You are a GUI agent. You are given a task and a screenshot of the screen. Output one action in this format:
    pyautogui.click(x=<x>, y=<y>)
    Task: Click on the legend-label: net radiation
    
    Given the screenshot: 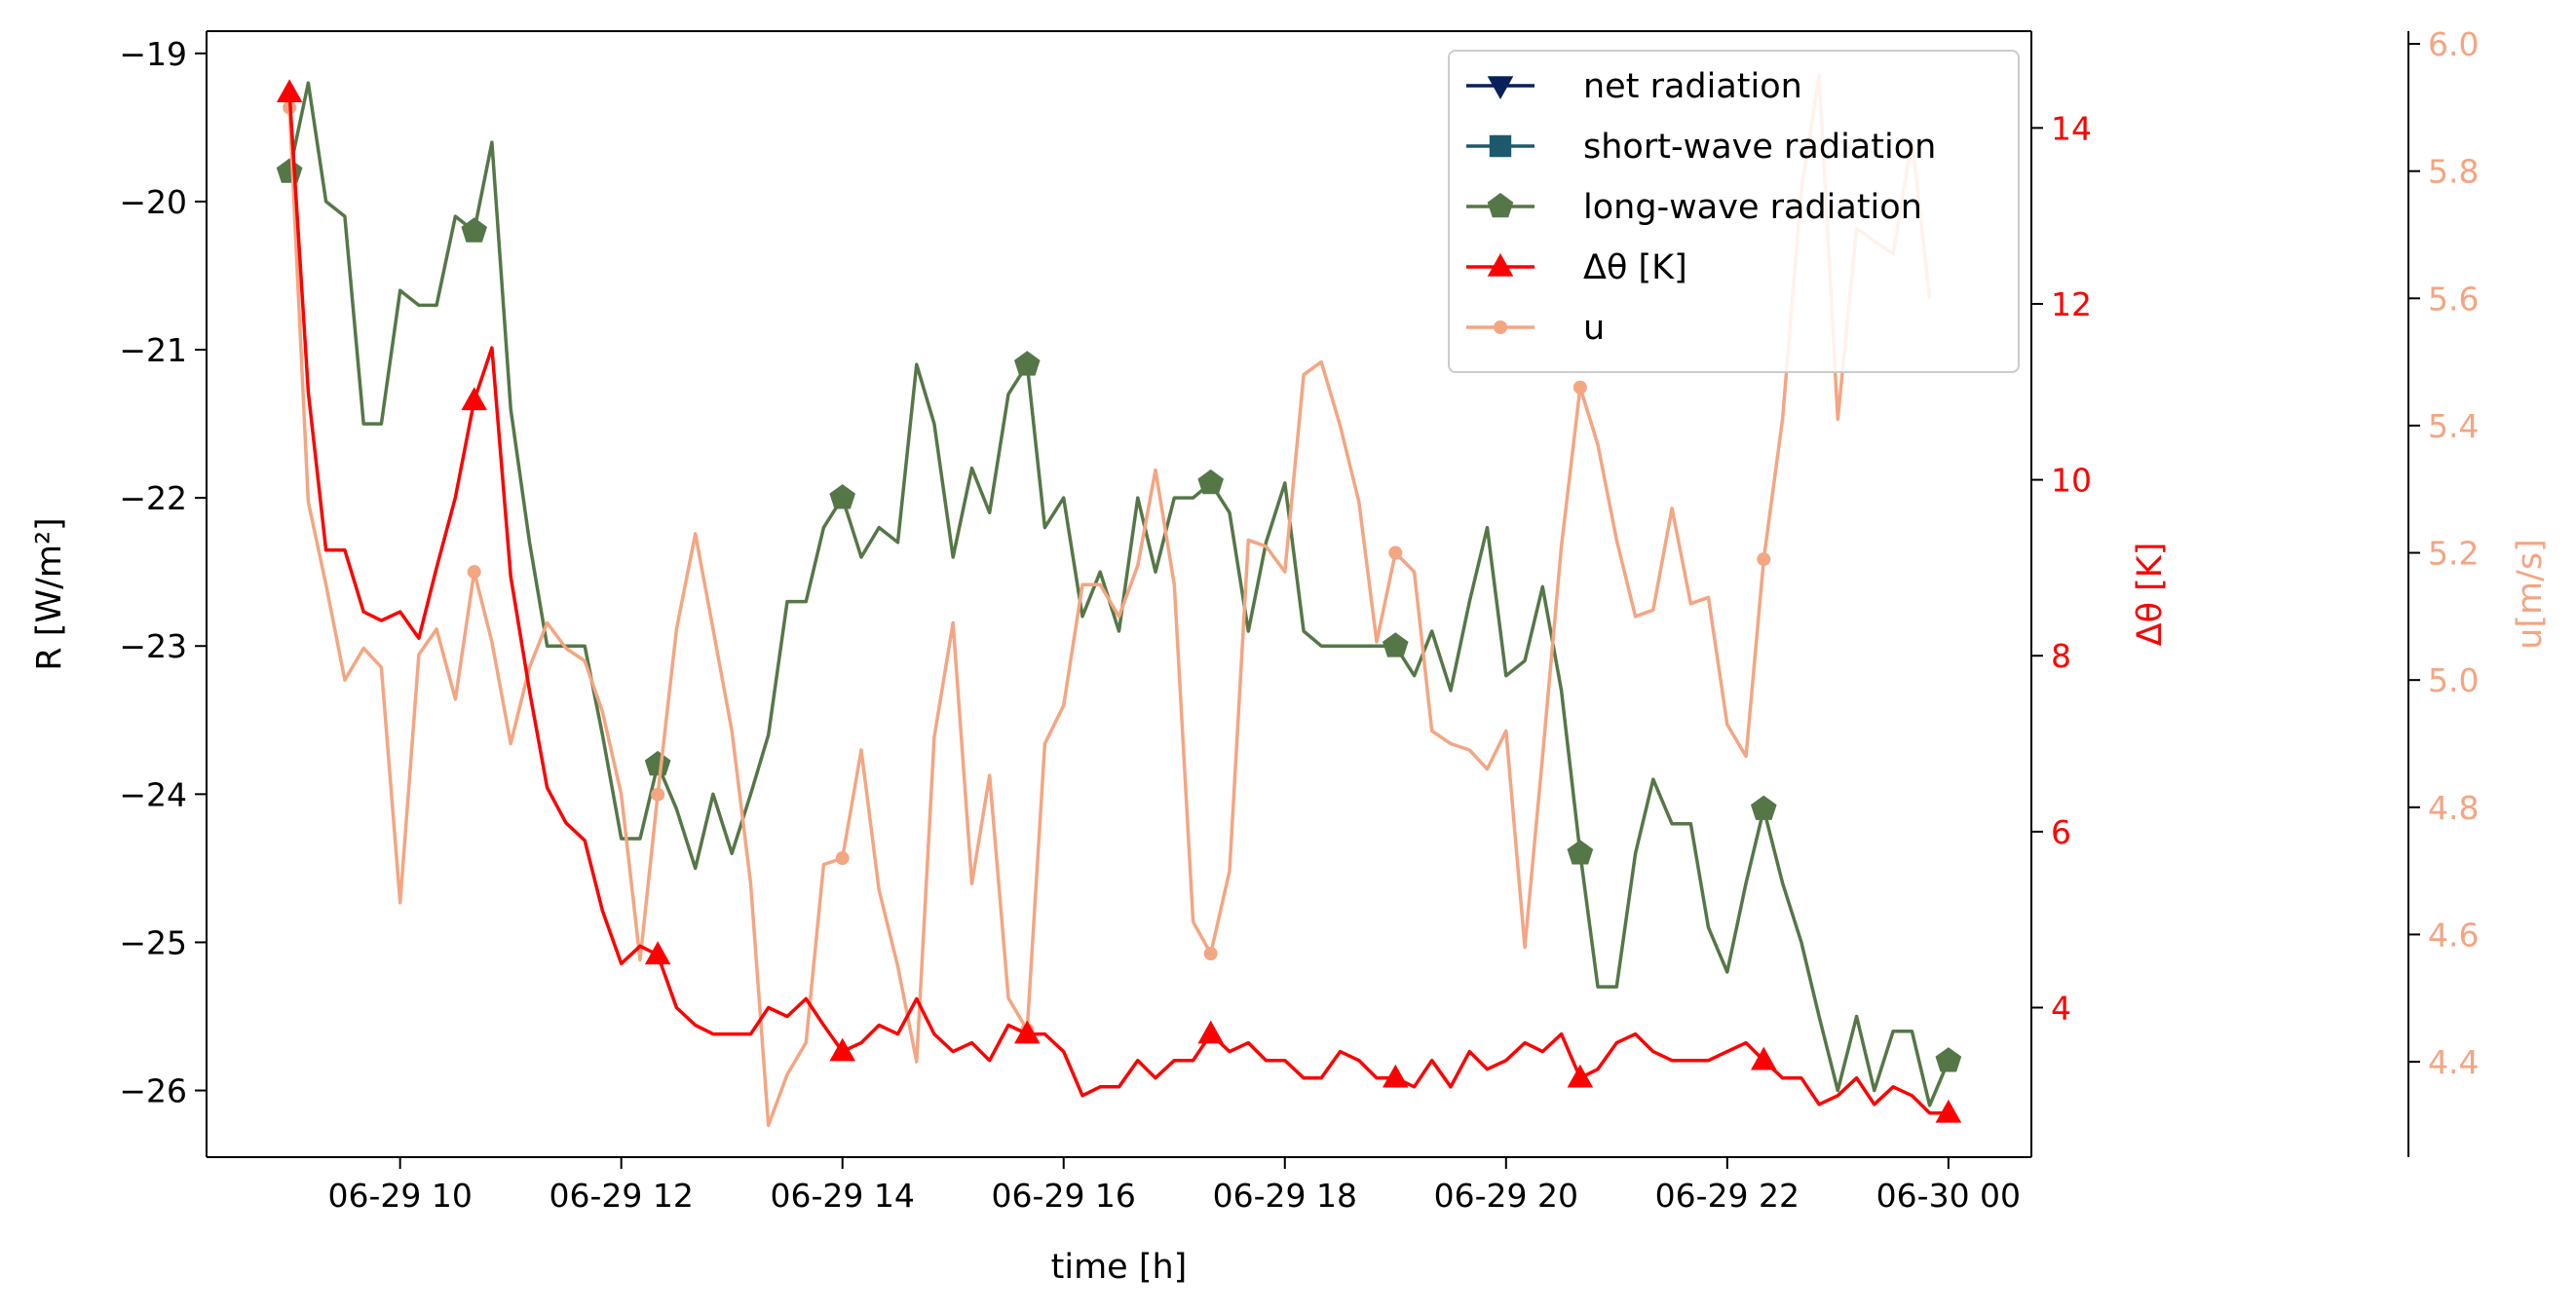 What is the action you would take?
    pyautogui.click(x=1692, y=86)
    